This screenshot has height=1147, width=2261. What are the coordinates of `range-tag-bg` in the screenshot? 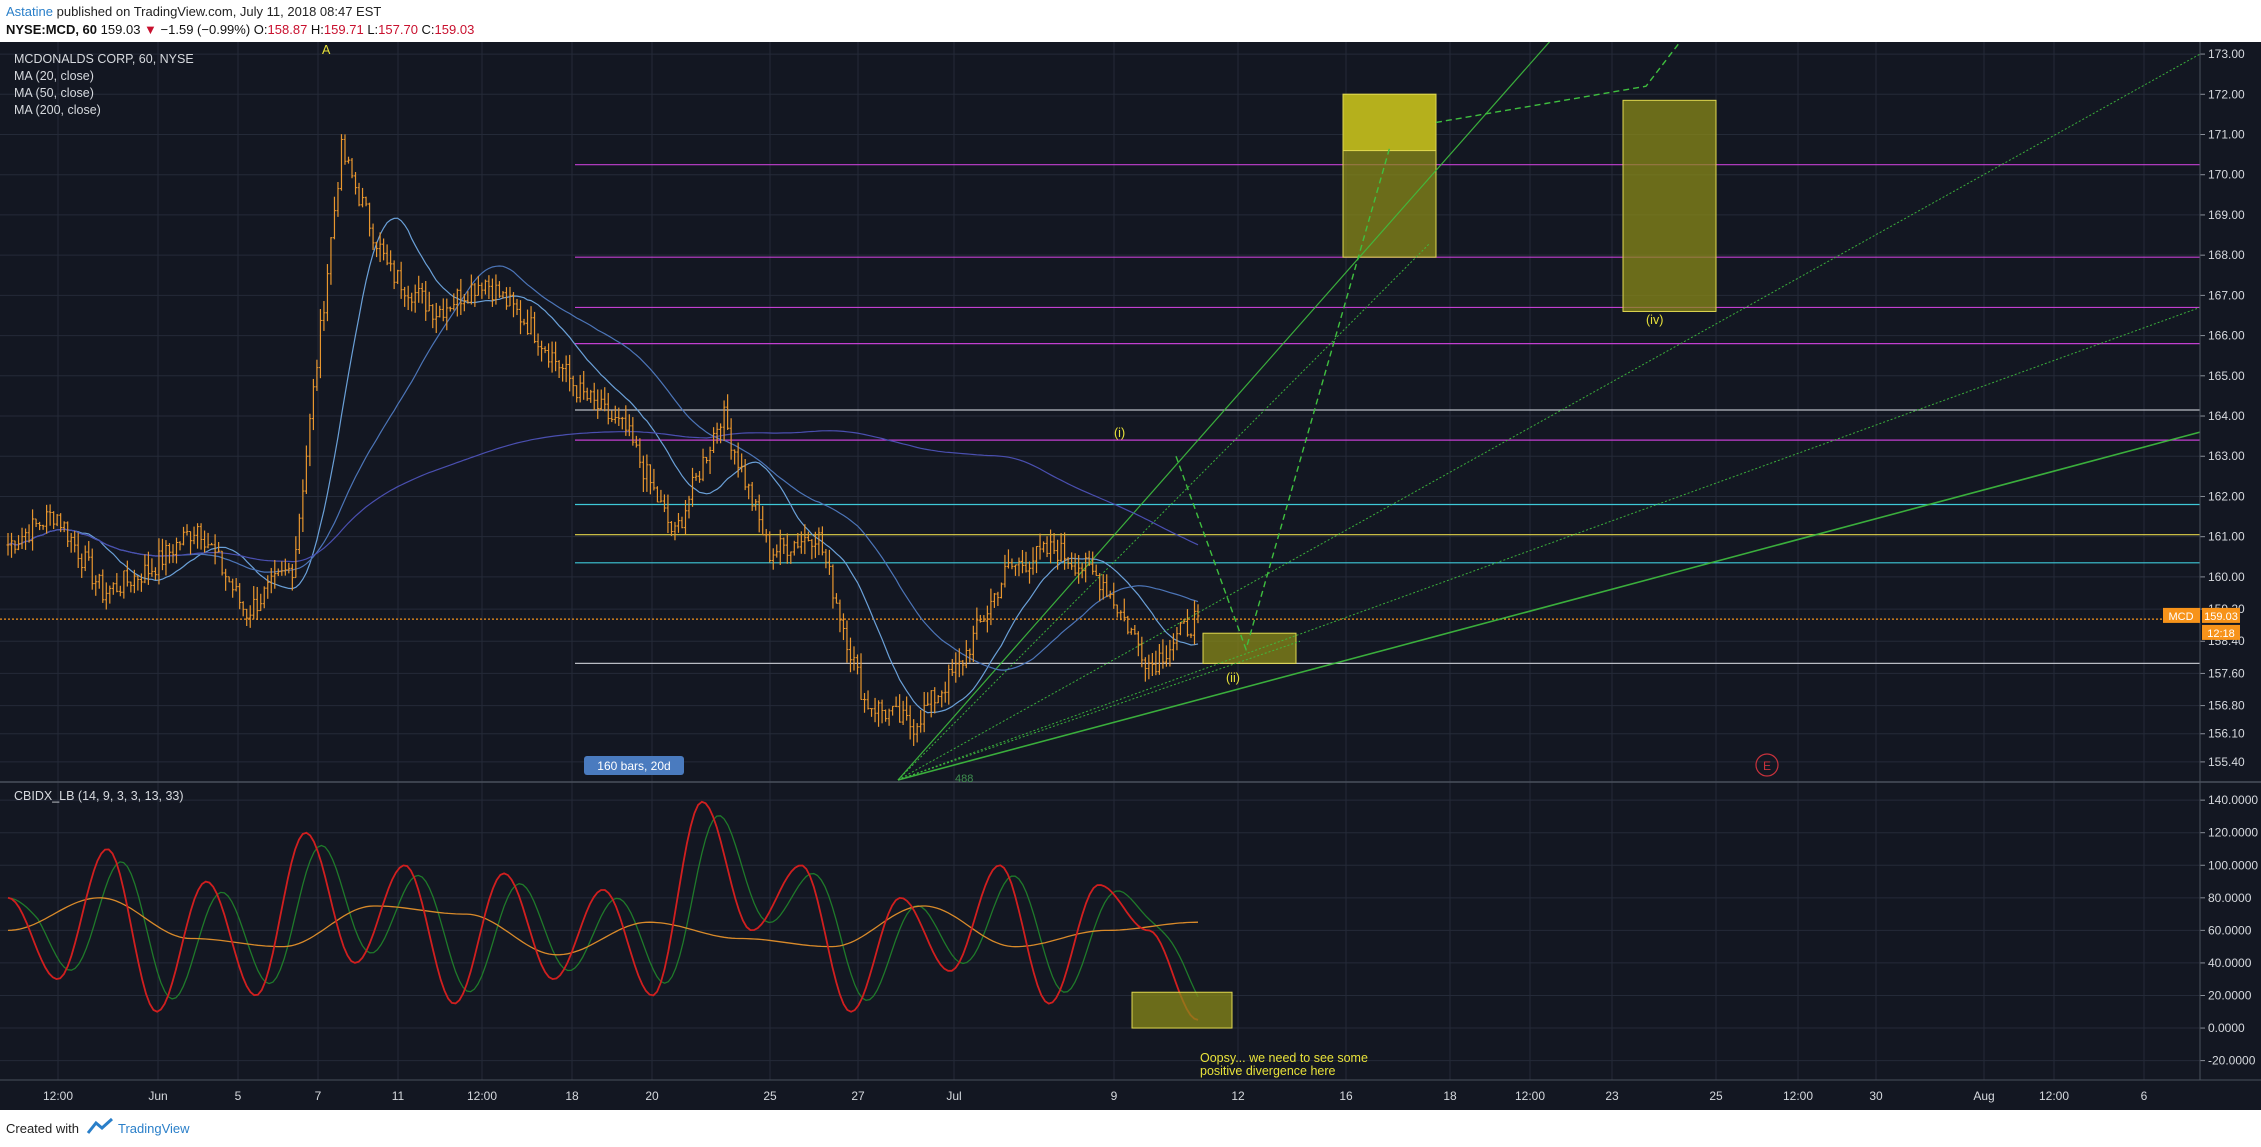 It's located at (634, 765).